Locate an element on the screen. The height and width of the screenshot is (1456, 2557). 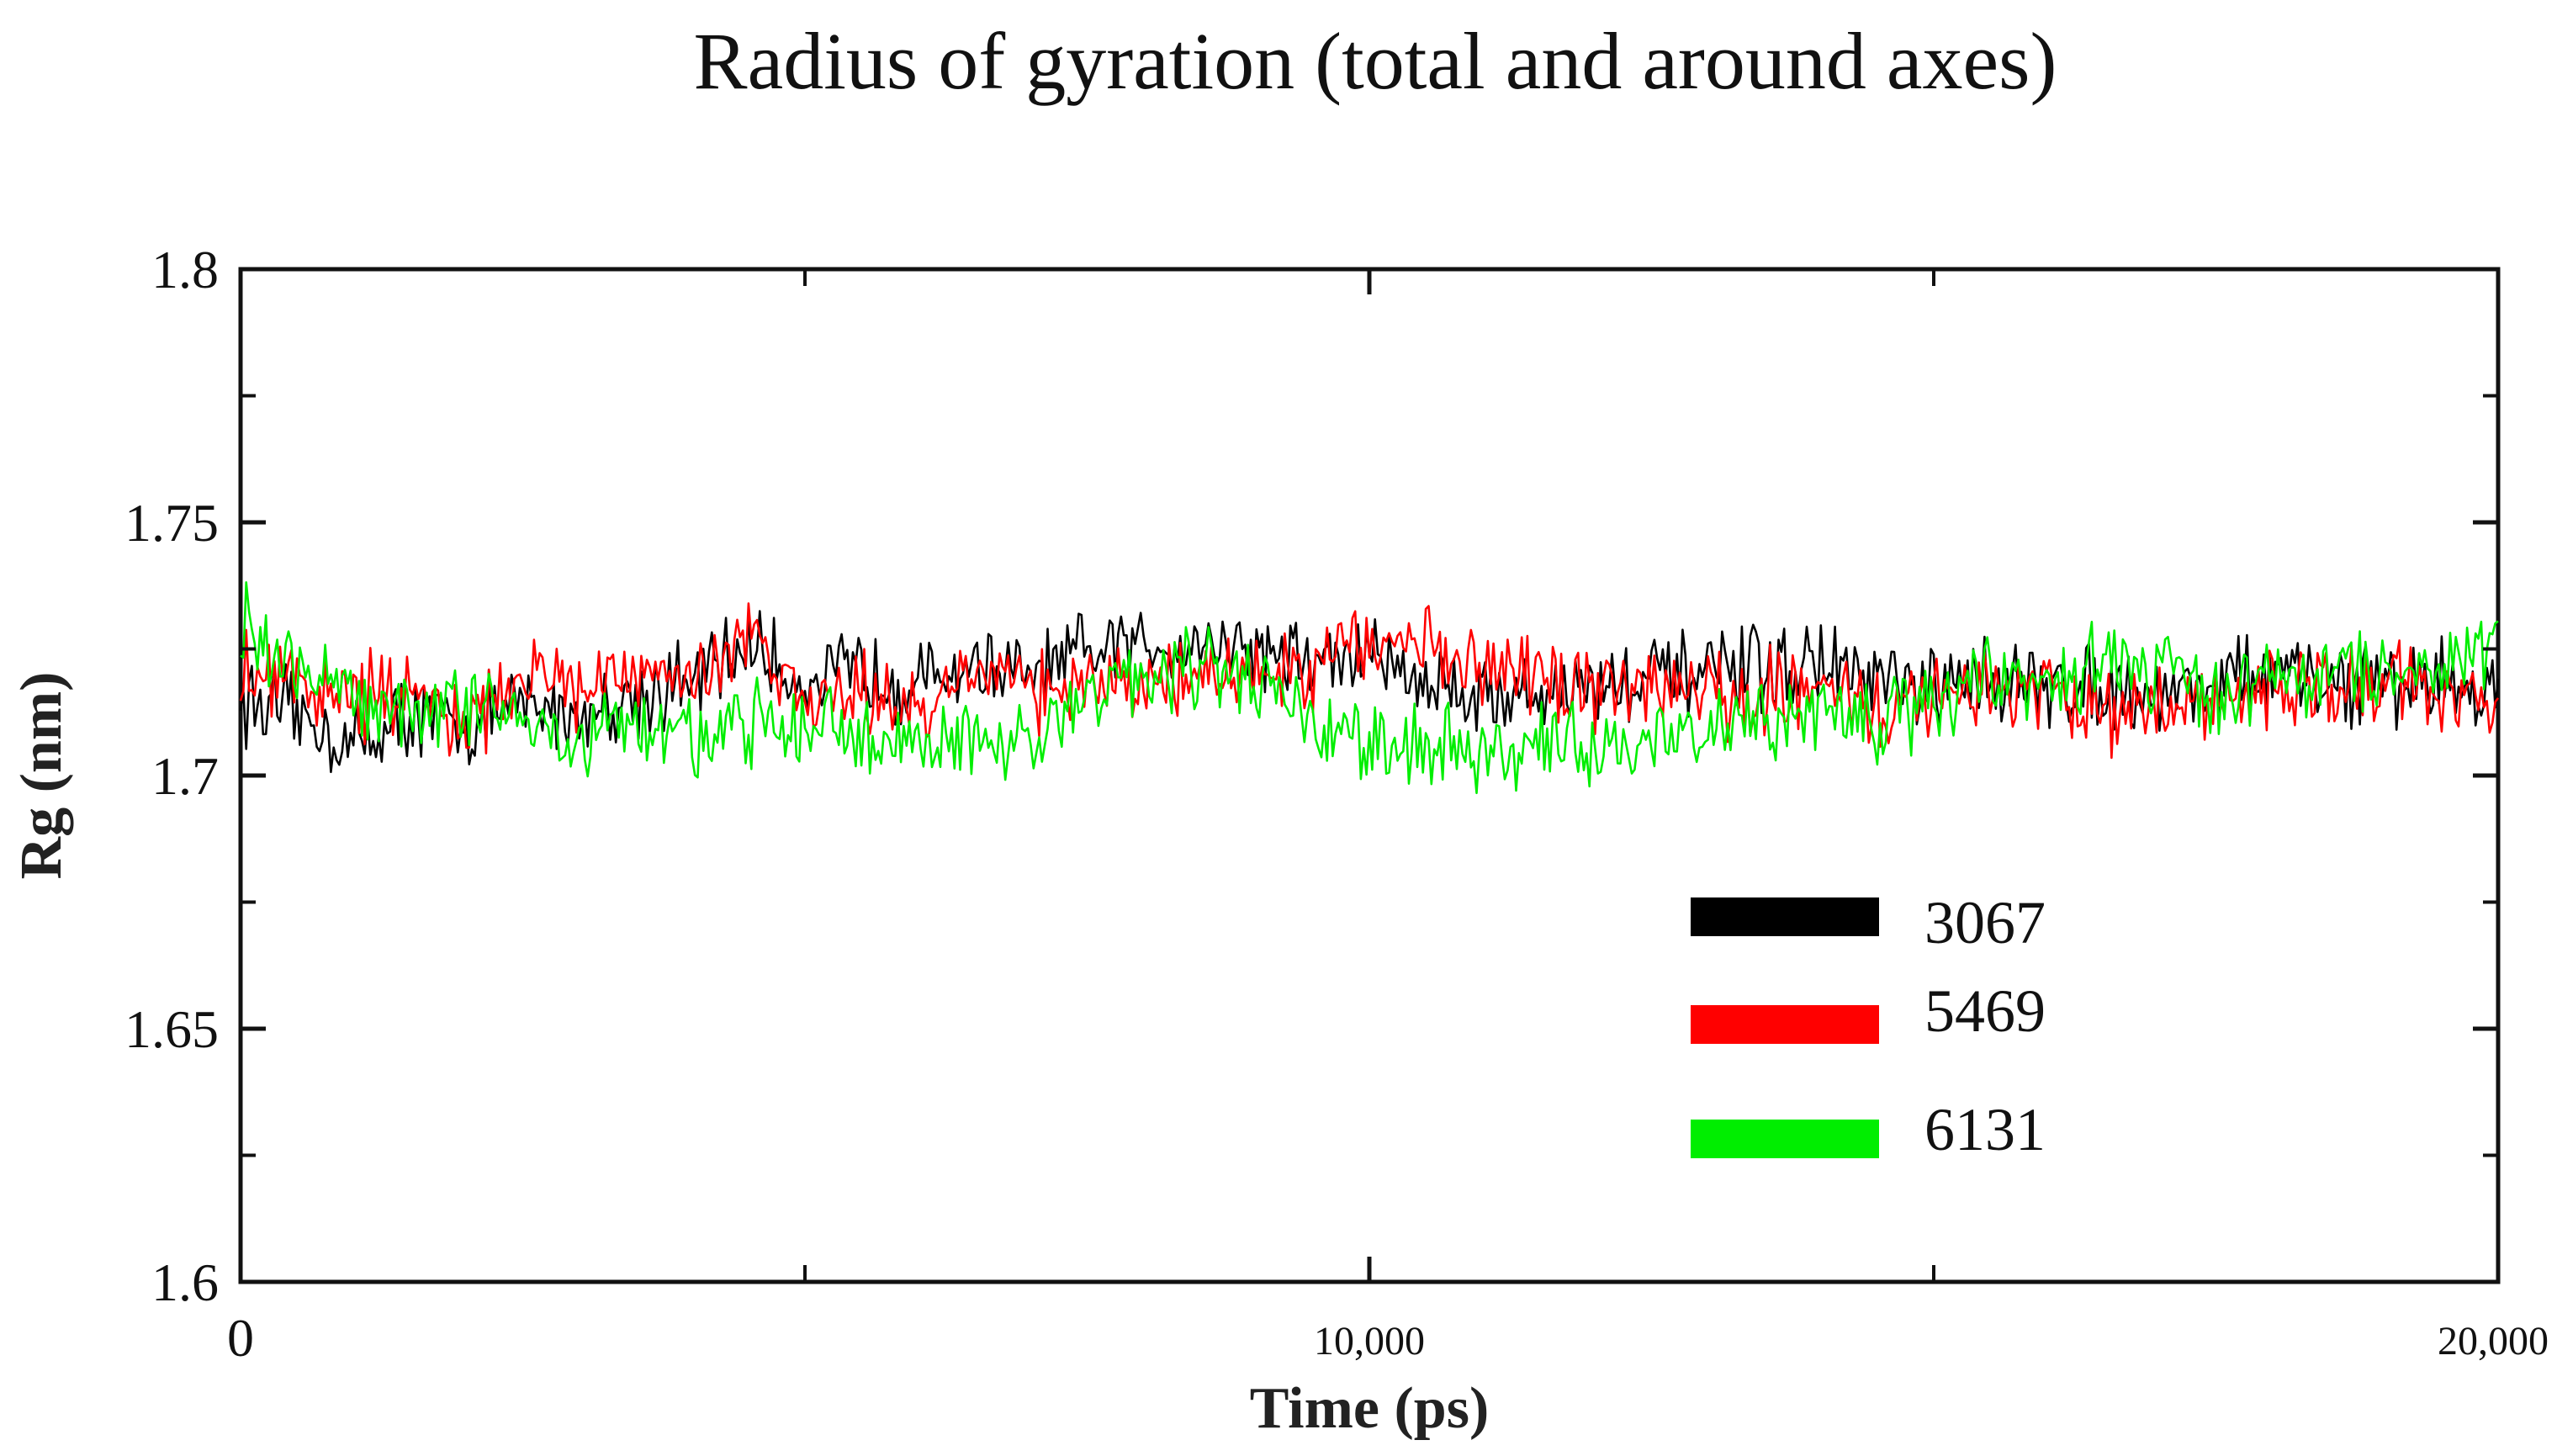
x-tick-label: 10,000 is located at coordinates (1369, 1341).